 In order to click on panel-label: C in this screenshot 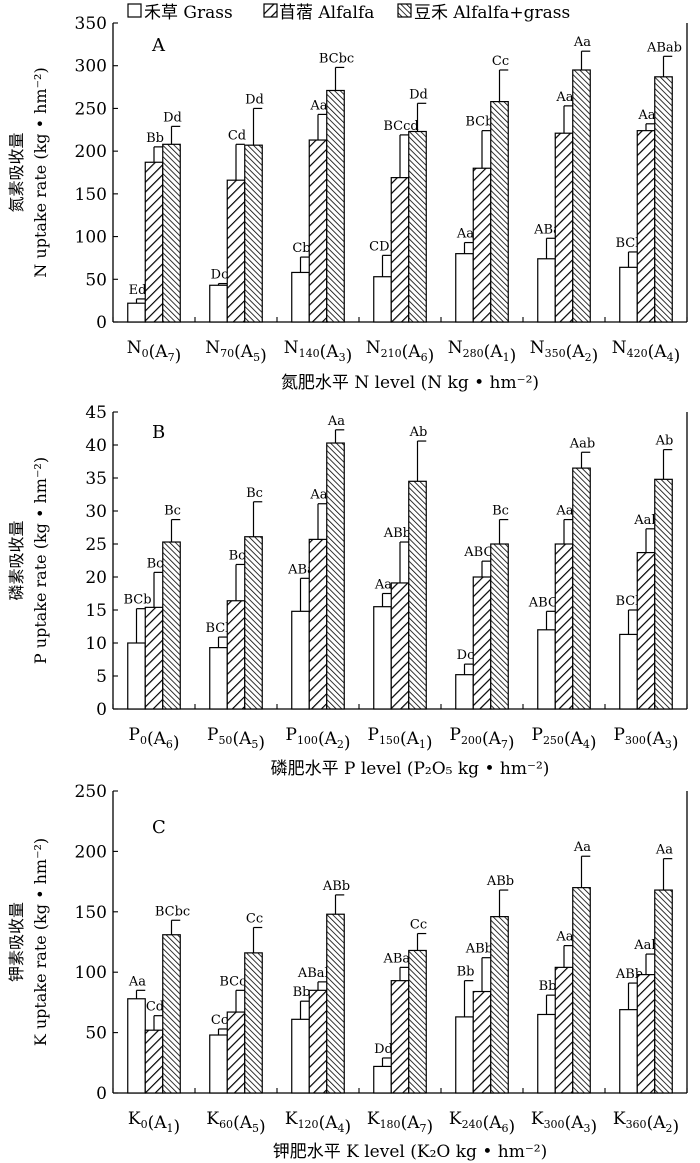, I will do `click(159, 827)`.